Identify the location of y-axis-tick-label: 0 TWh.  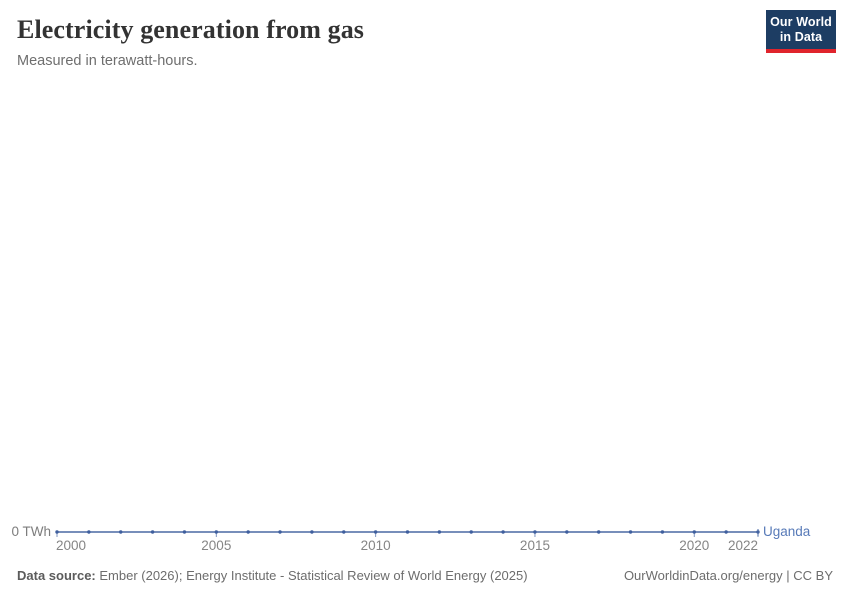
(31, 531).